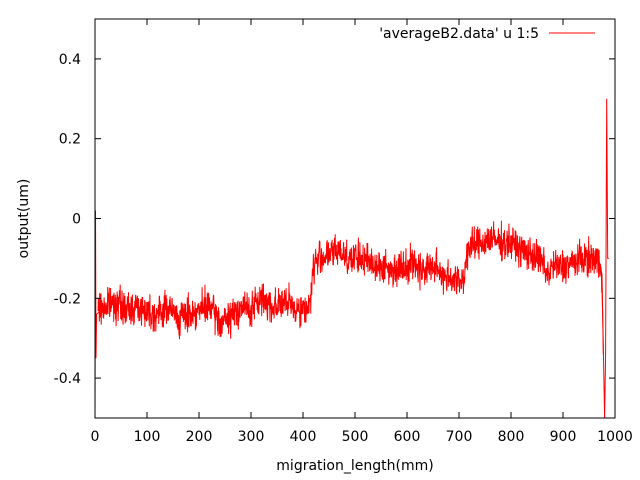 This screenshot has height=480, width=640. Describe the element at coordinates (355, 437) in the screenshot. I see `x-tick-label: 500` at that location.